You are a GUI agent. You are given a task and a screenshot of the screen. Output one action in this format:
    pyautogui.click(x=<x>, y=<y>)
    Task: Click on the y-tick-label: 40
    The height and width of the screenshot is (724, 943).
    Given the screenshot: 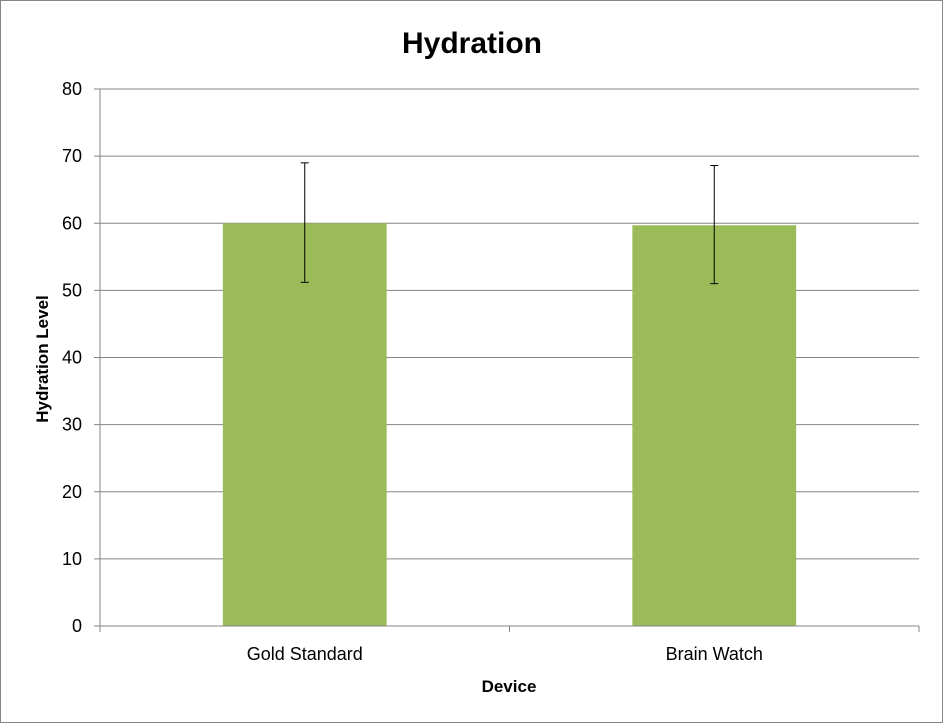 What is the action you would take?
    pyautogui.click(x=72, y=358)
    